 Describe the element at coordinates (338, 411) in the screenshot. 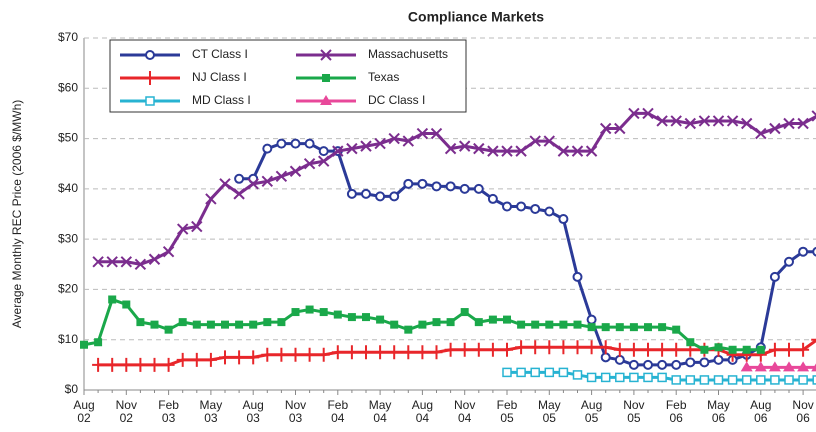

I see `x-tick-label: Feb 04` at that location.